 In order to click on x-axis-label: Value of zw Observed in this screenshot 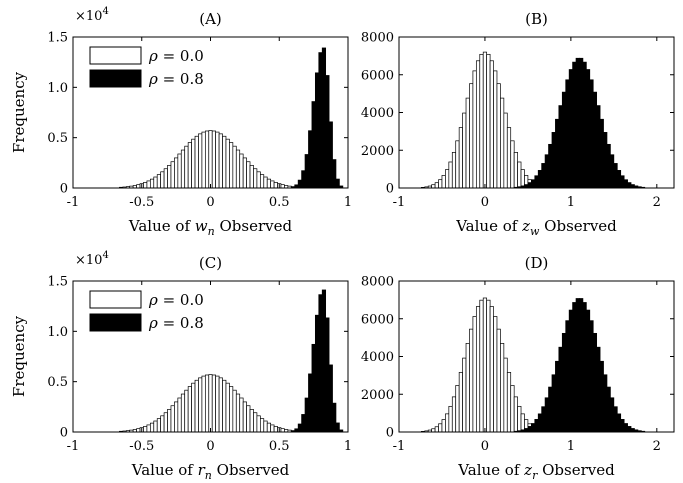, I will do `click(536, 227)`.